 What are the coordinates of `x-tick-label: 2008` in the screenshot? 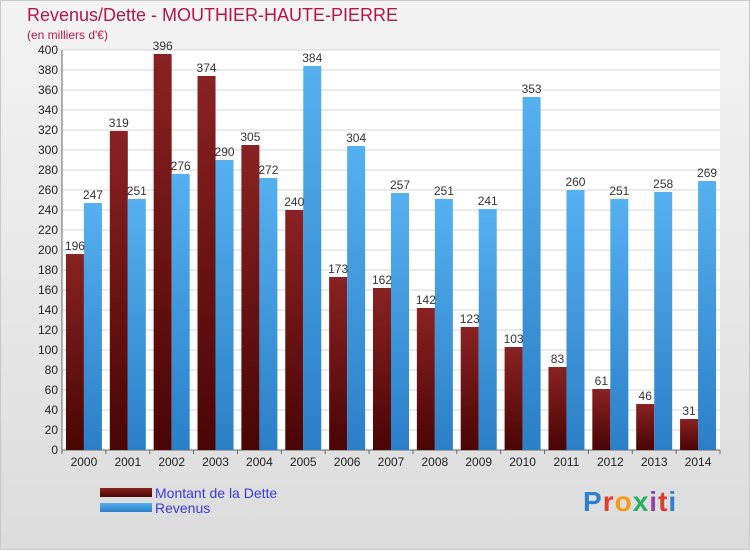 It's located at (435, 462).